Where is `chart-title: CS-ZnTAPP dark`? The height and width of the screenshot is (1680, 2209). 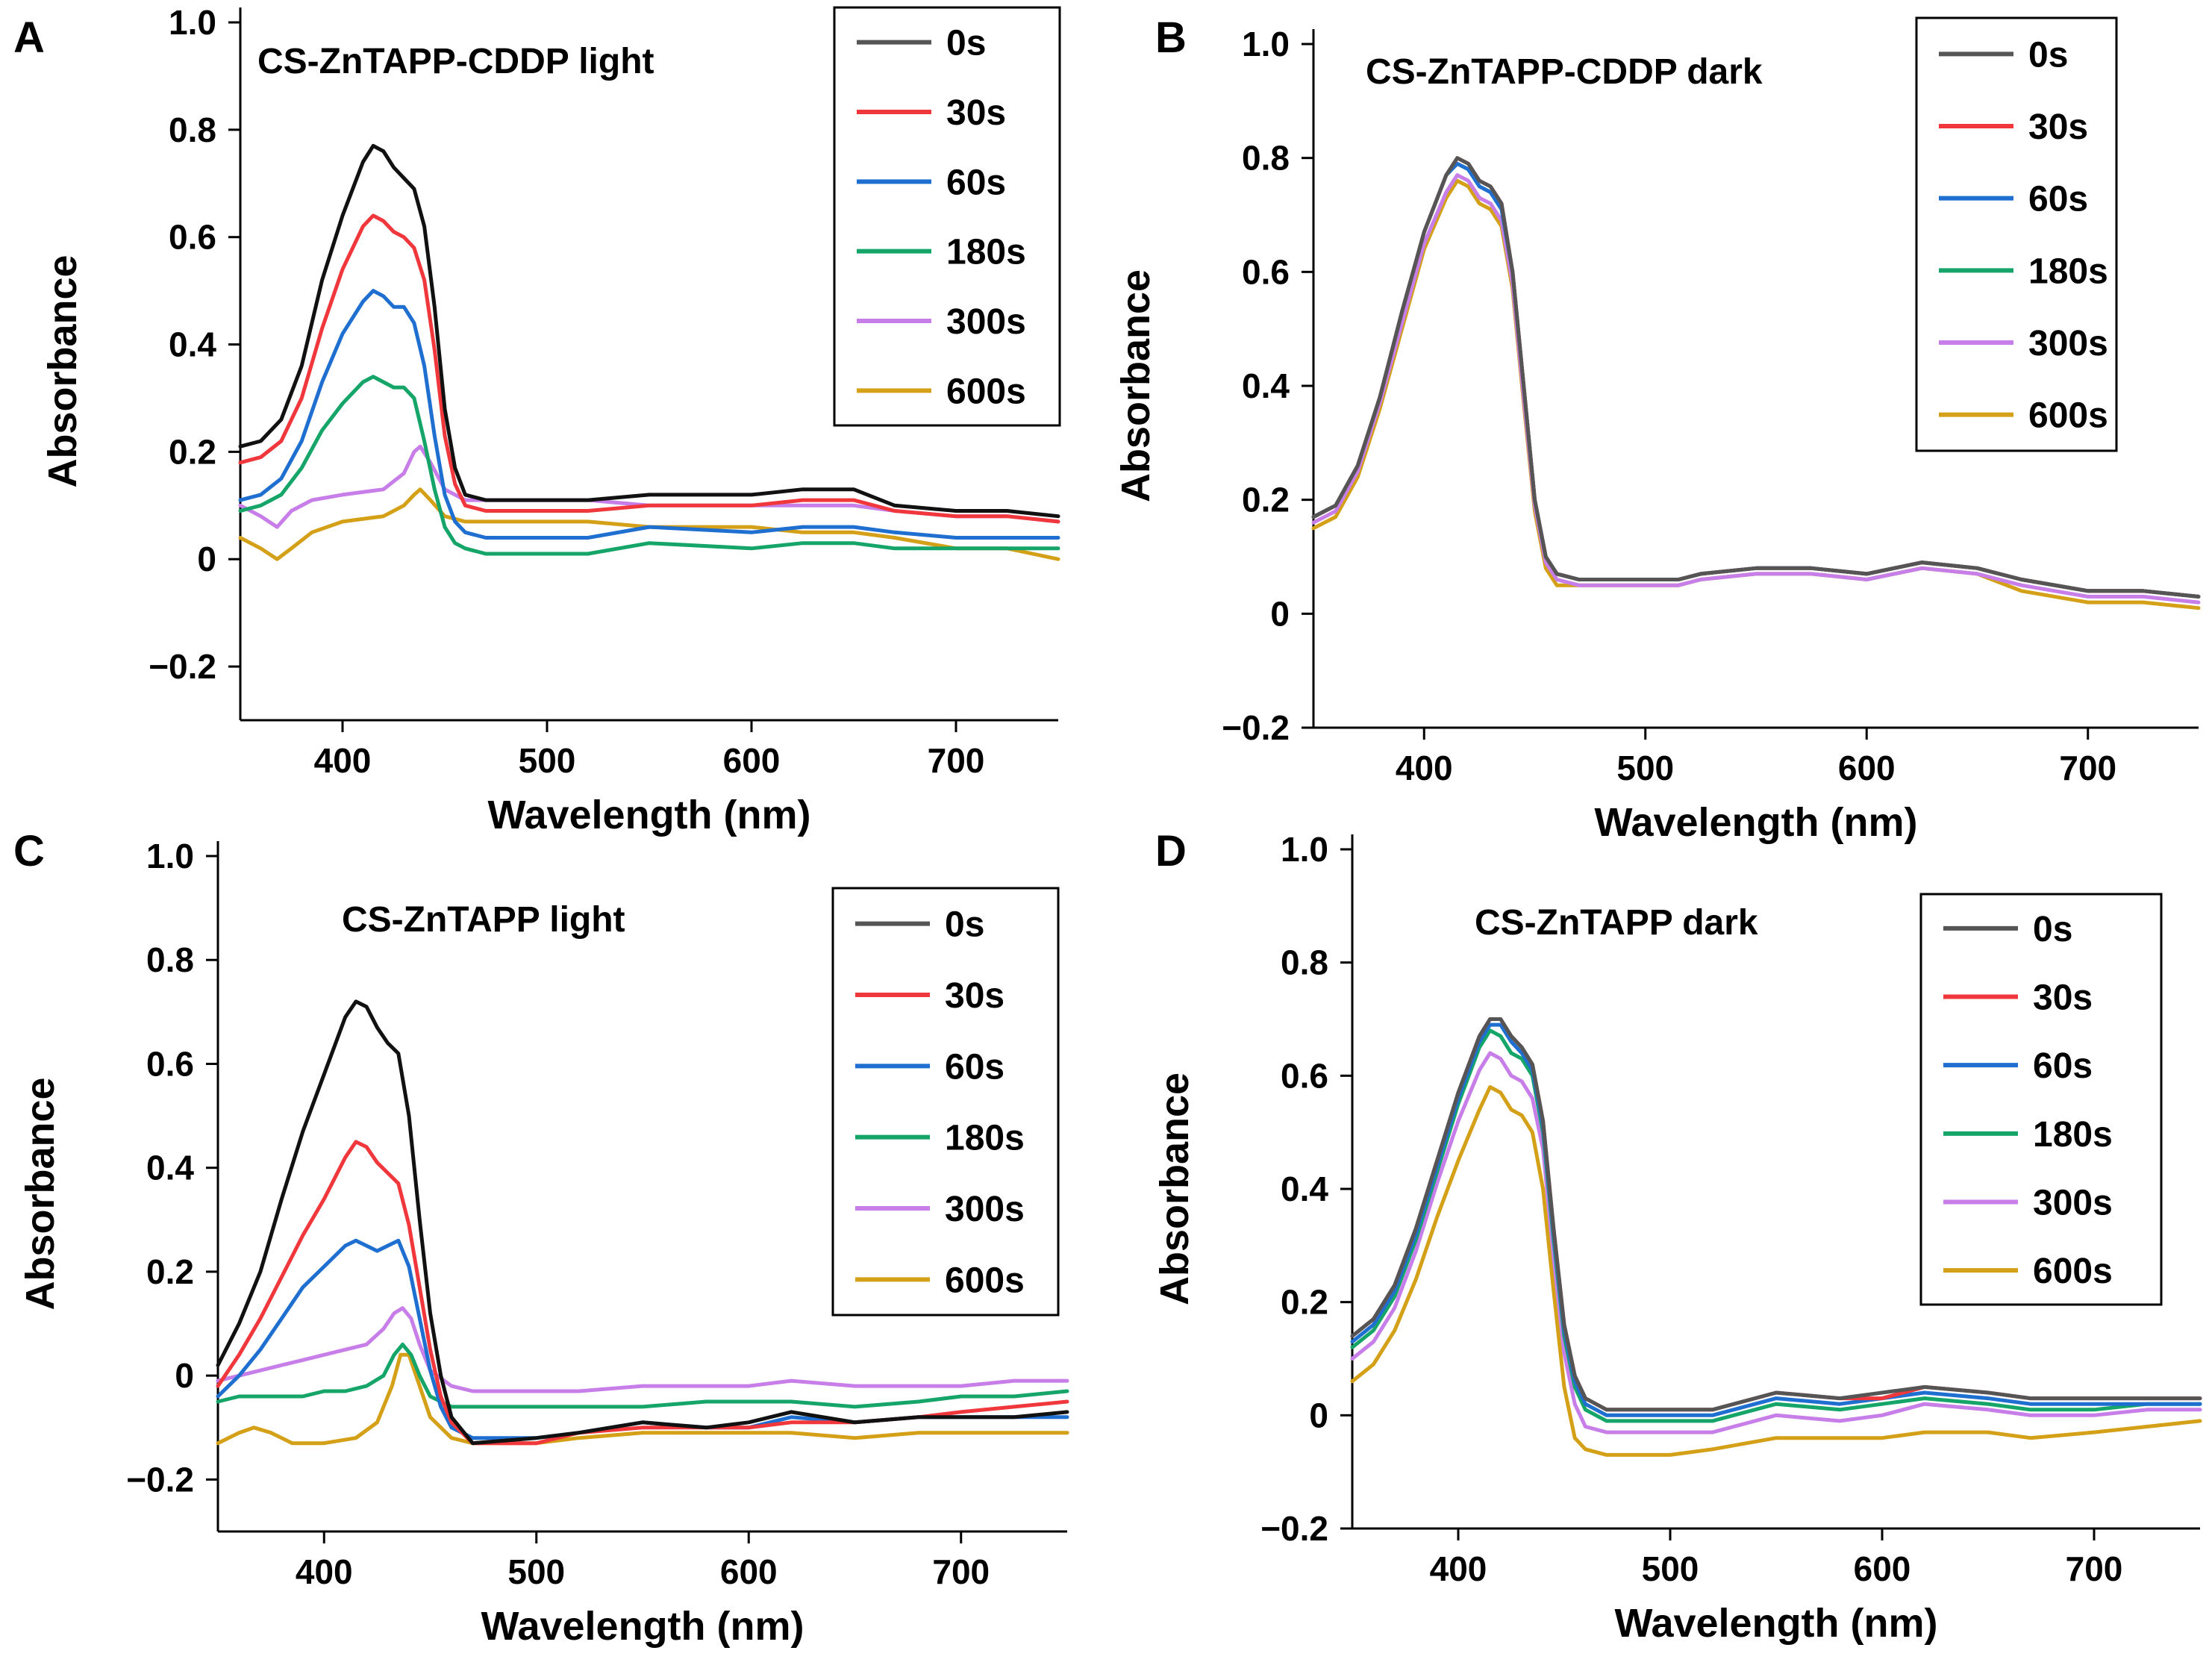
chart-title: CS-ZnTAPP dark is located at coordinates (1617, 923).